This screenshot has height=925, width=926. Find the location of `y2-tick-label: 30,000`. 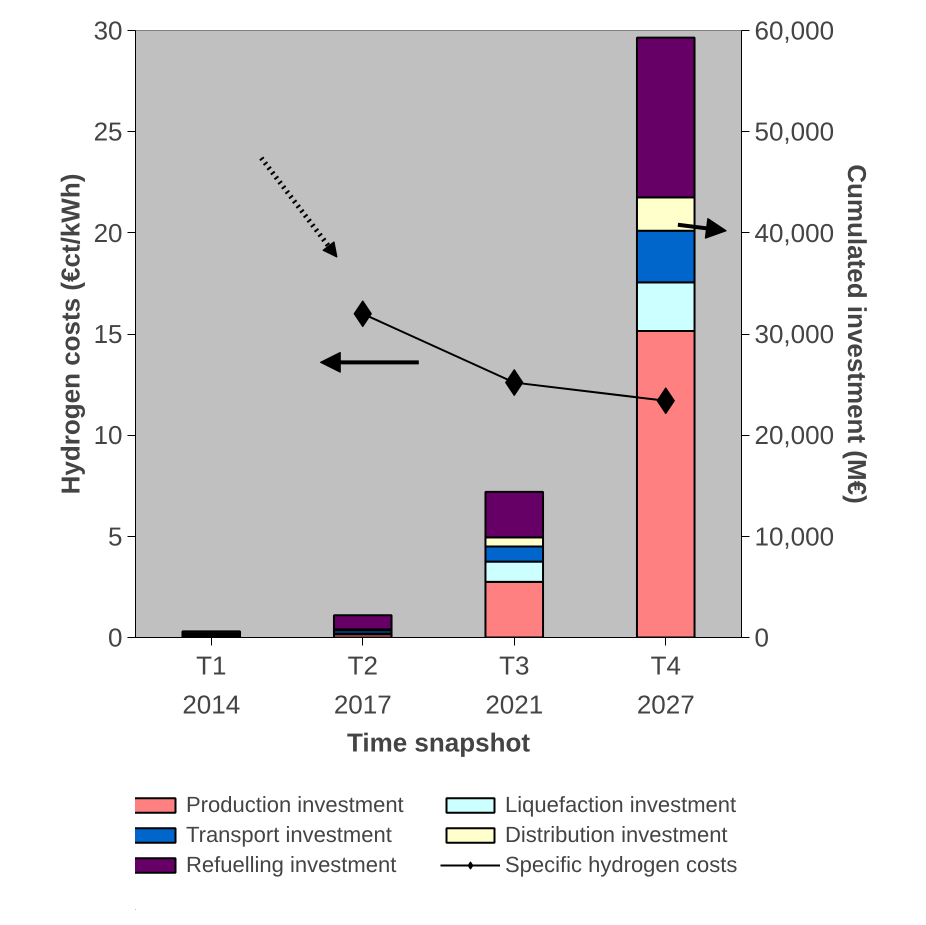

y2-tick-label: 30,000 is located at coordinates (794, 334).